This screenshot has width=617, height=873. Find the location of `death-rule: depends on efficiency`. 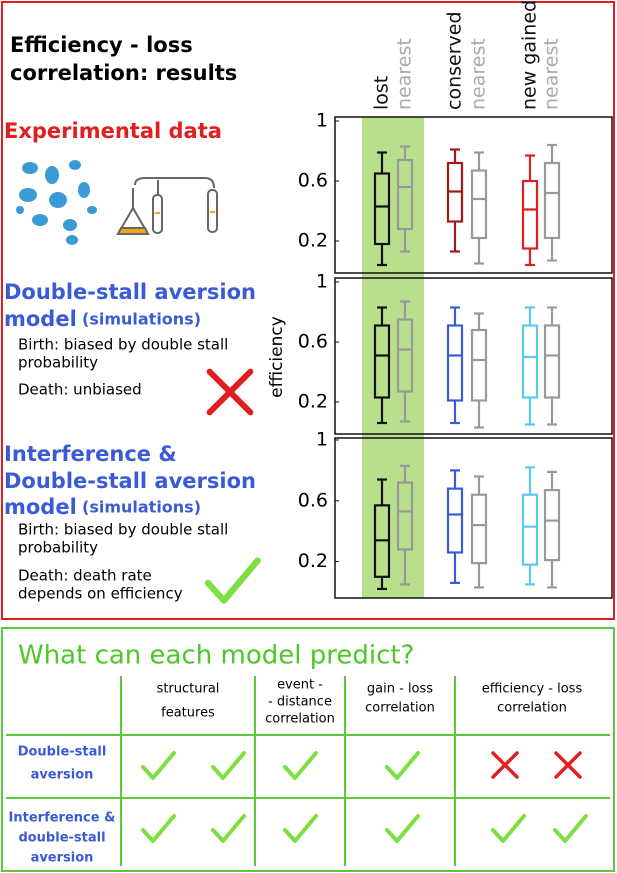

death-rule: depends on efficiency is located at coordinates (100, 594).